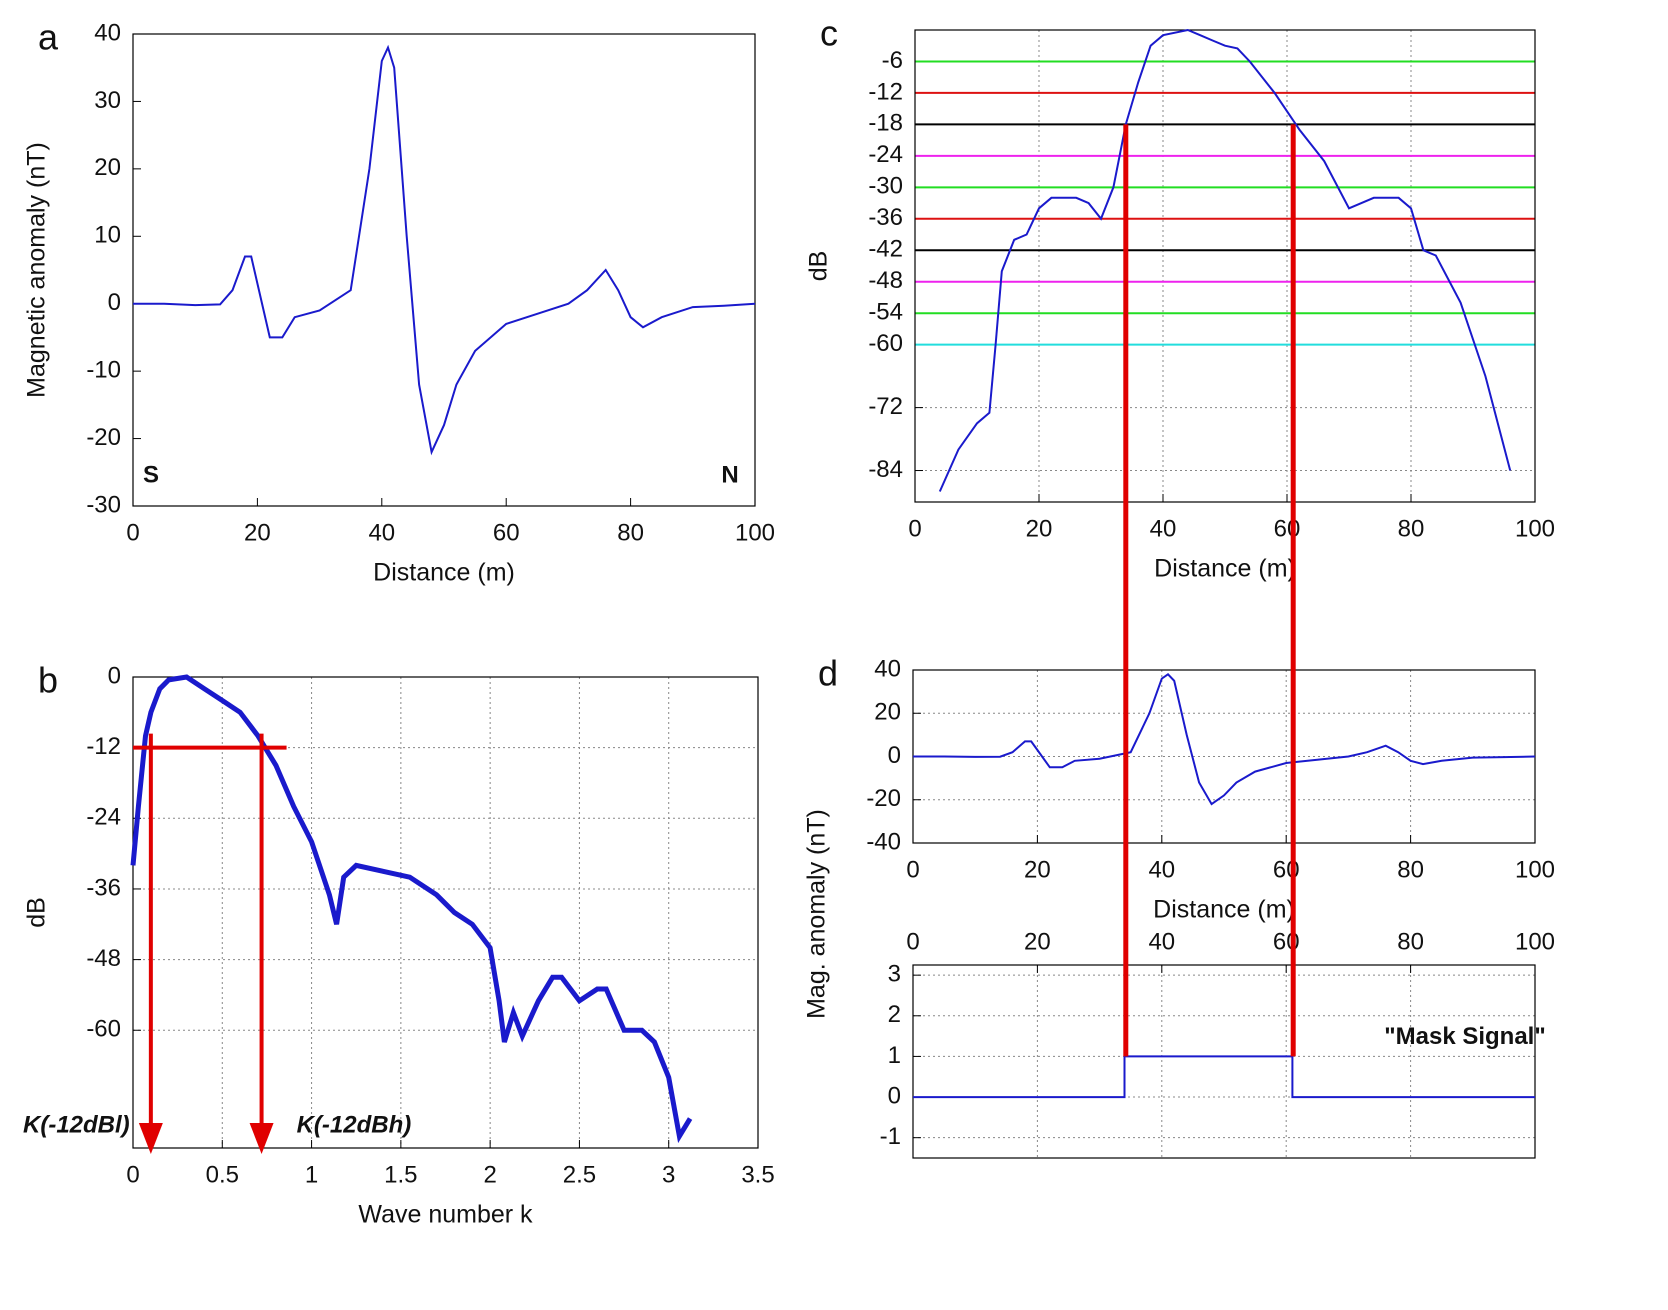  I want to click on y-tick-label: -40, so click(883, 841).